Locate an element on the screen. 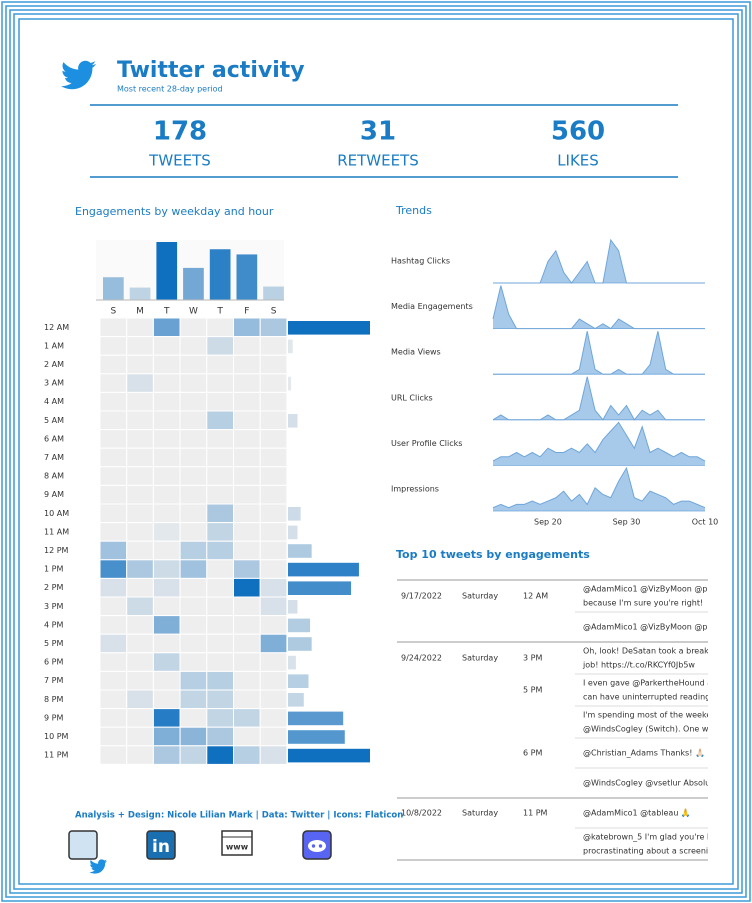 The height and width of the screenshot is (903, 752). linkedin-icon is located at coordinates (161, 845).